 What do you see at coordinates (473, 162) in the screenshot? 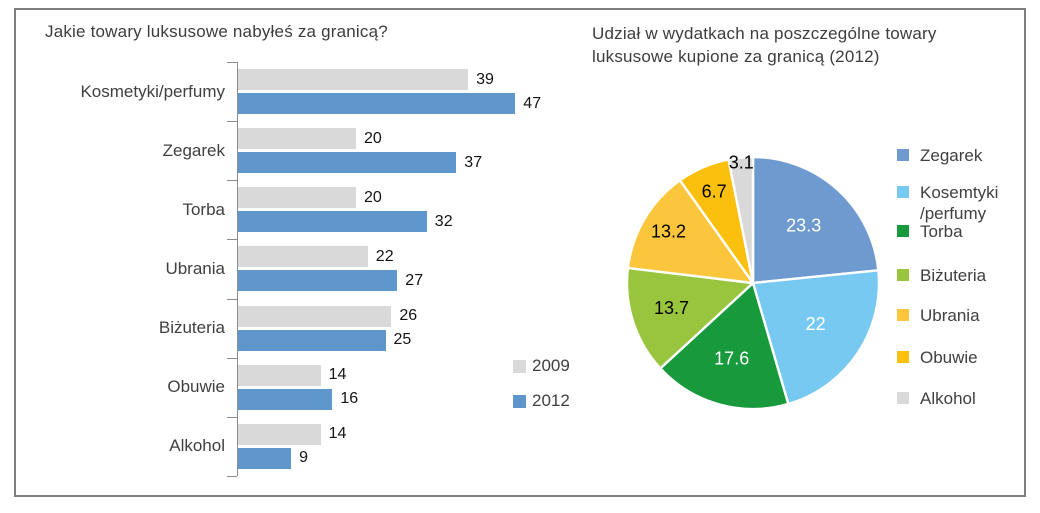
I see `bar-value-label: 37` at bounding box center [473, 162].